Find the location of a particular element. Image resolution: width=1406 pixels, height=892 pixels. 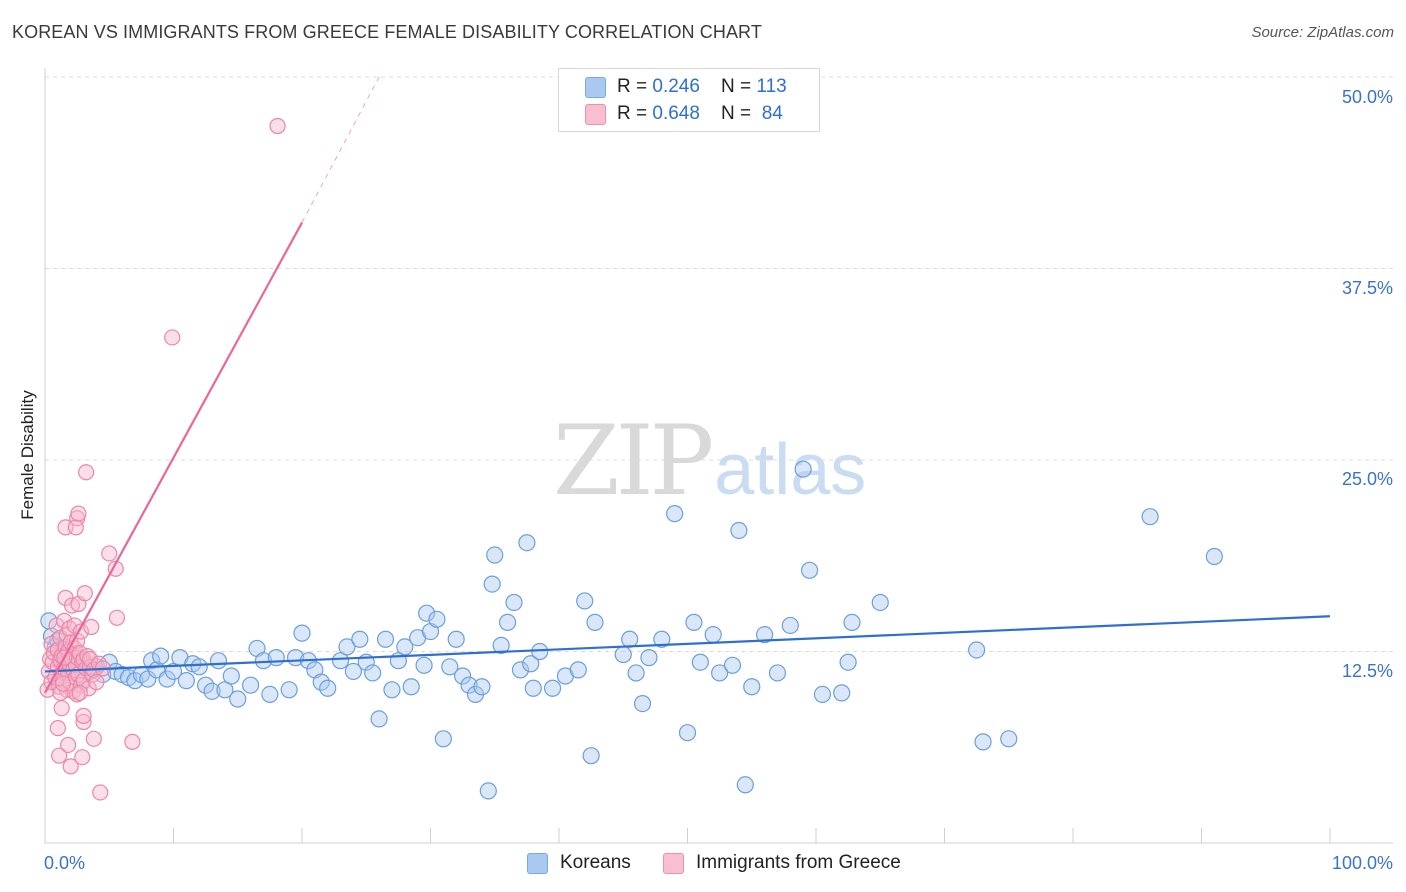

y-tick-label: 50.0% is located at coordinates (1367, 97).